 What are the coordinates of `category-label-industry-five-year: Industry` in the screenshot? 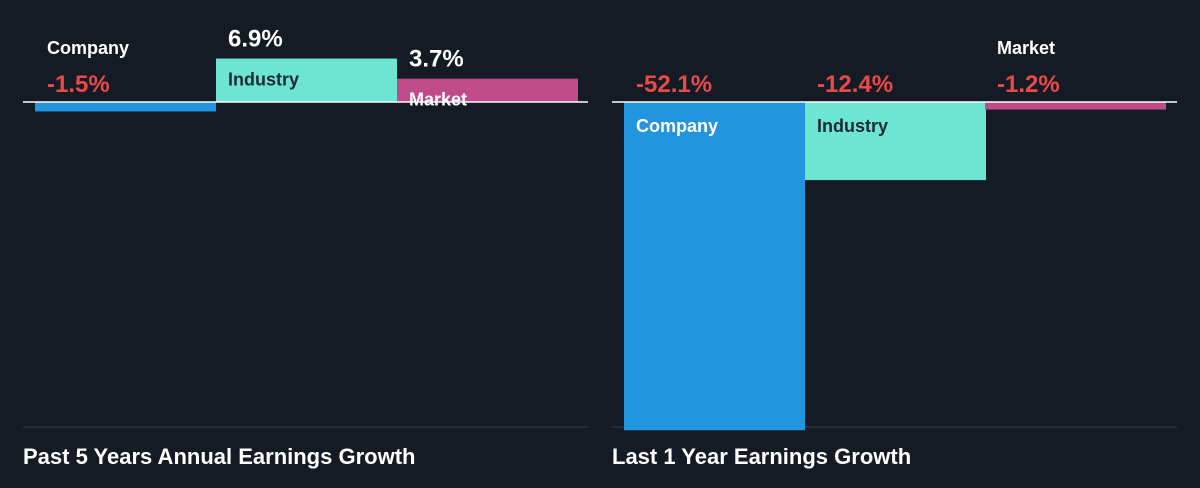 It's located at (263, 80).